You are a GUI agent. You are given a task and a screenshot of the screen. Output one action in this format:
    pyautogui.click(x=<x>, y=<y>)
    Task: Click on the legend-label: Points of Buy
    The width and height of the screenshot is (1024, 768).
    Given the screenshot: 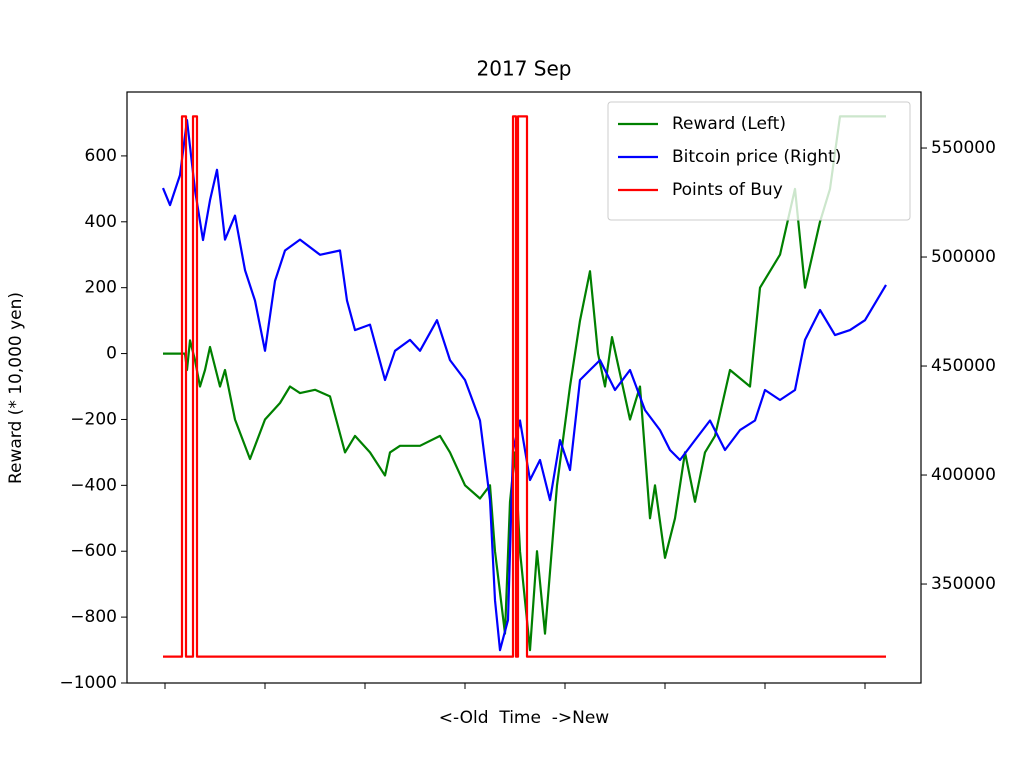 What is the action you would take?
    pyautogui.click(x=727, y=190)
    